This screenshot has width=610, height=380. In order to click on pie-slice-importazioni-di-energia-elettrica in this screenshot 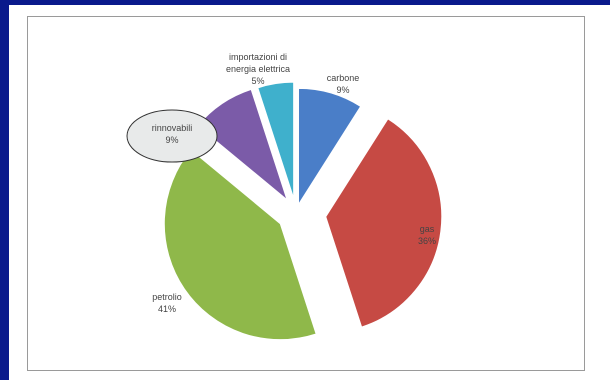, I will do `click(276, 140)`.